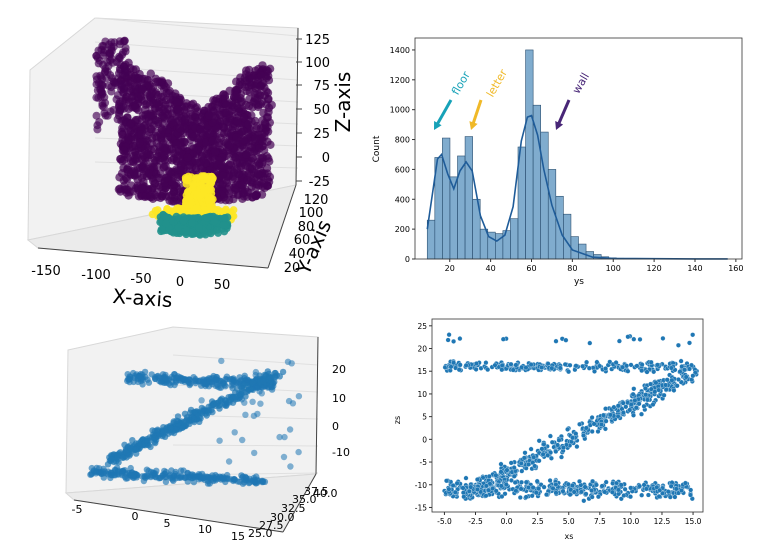 Image resolution: width=763 pixels, height=548 pixels. What do you see at coordinates (316, 200) in the screenshot?
I see `y-tick-label: 120` at bounding box center [316, 200].